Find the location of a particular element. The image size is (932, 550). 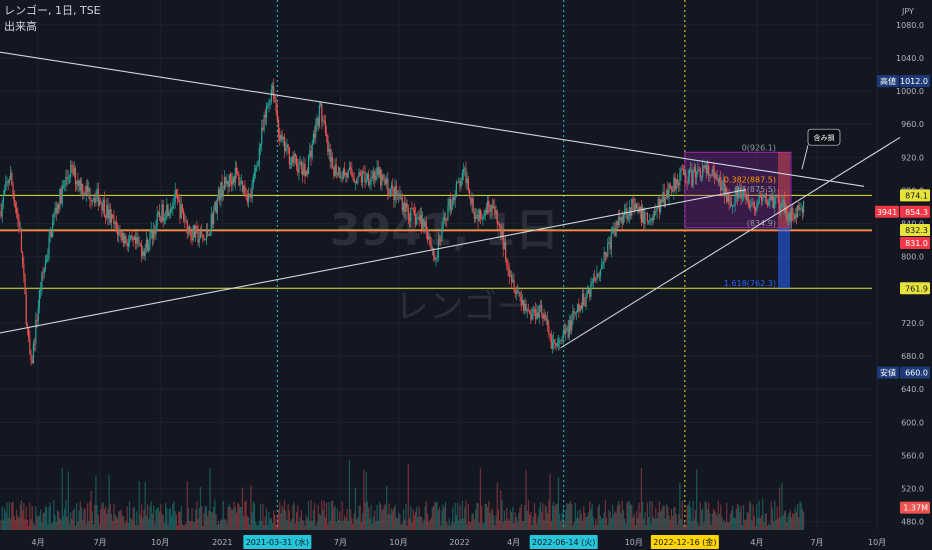

fib-level-label: 0.382(887.5) is located at coordinates (750, 179).